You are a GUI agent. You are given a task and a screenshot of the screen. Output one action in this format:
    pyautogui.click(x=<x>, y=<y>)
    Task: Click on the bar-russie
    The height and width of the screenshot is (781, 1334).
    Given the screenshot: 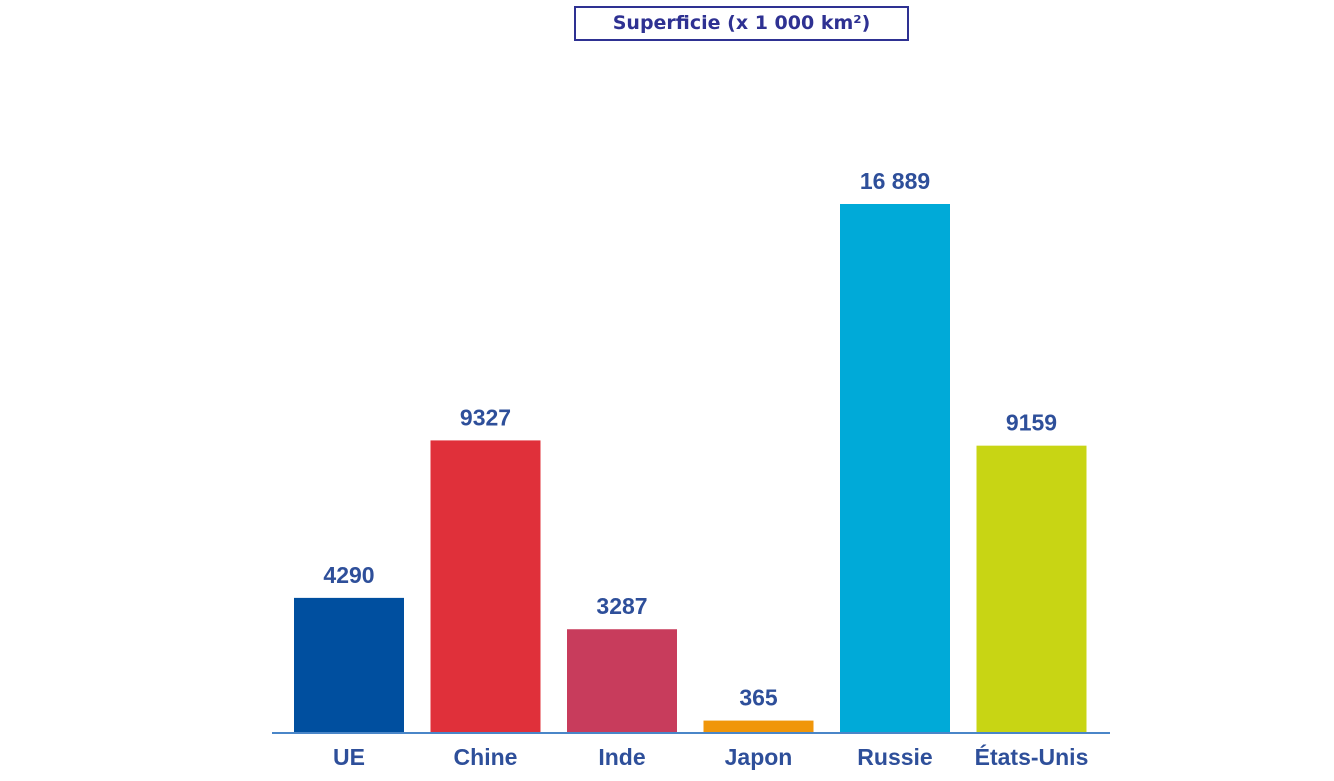 What is the action you would take?
    pyautogui.click(x=895, y=468)
    